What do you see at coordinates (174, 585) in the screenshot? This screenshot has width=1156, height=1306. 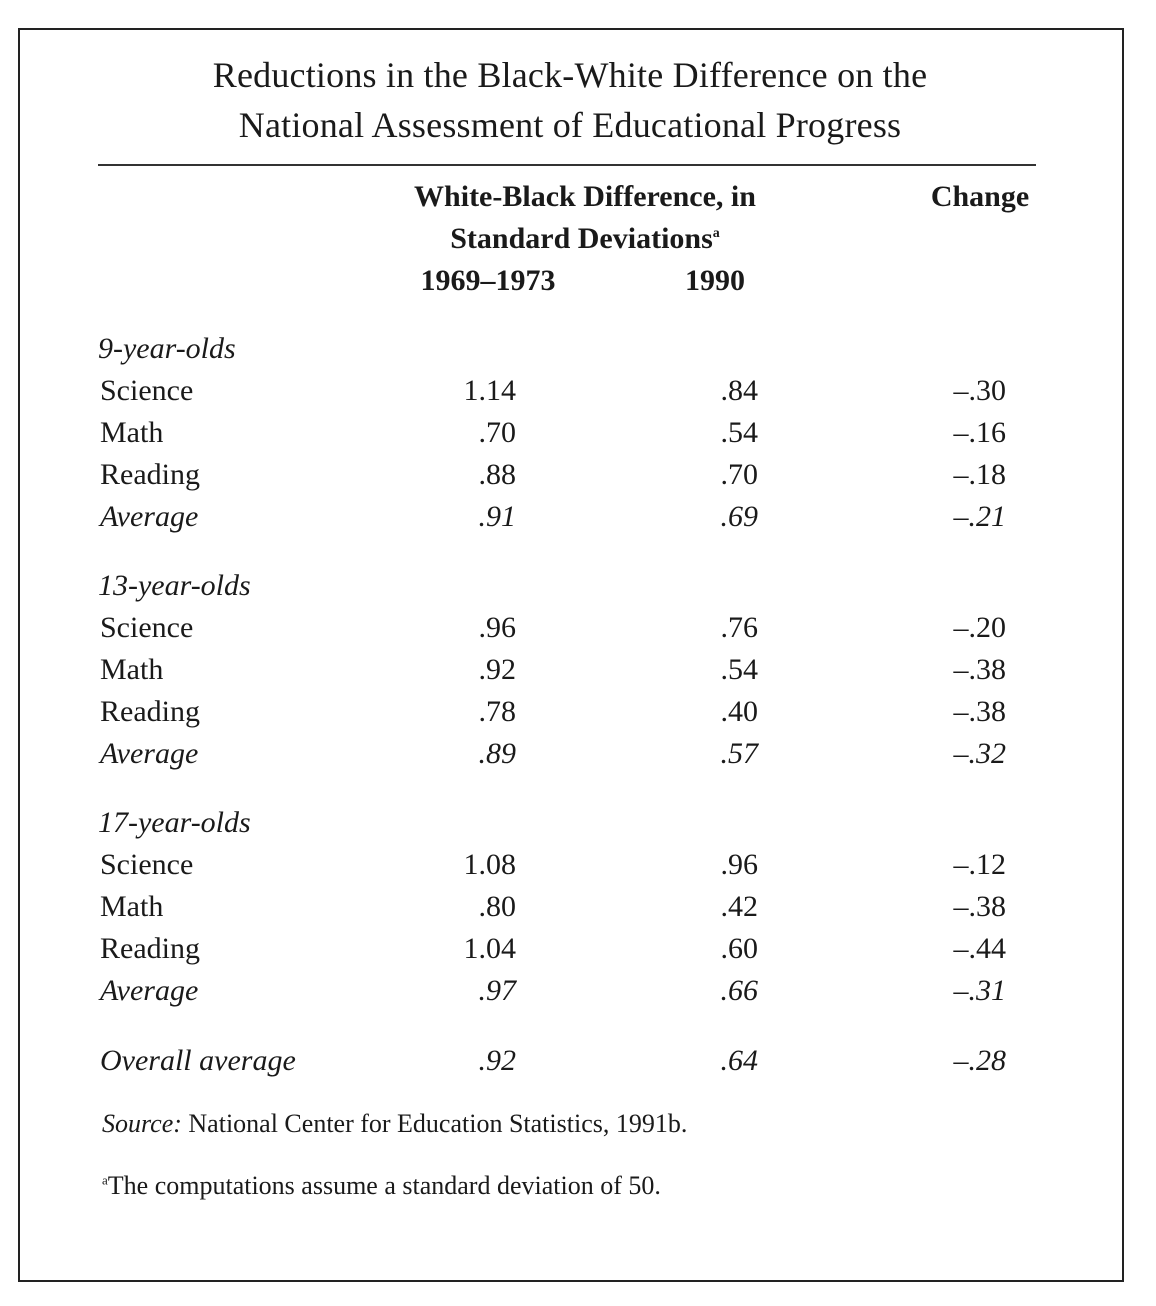 I see `group-label: 13-year-olds` at bounding box center [174, 585].